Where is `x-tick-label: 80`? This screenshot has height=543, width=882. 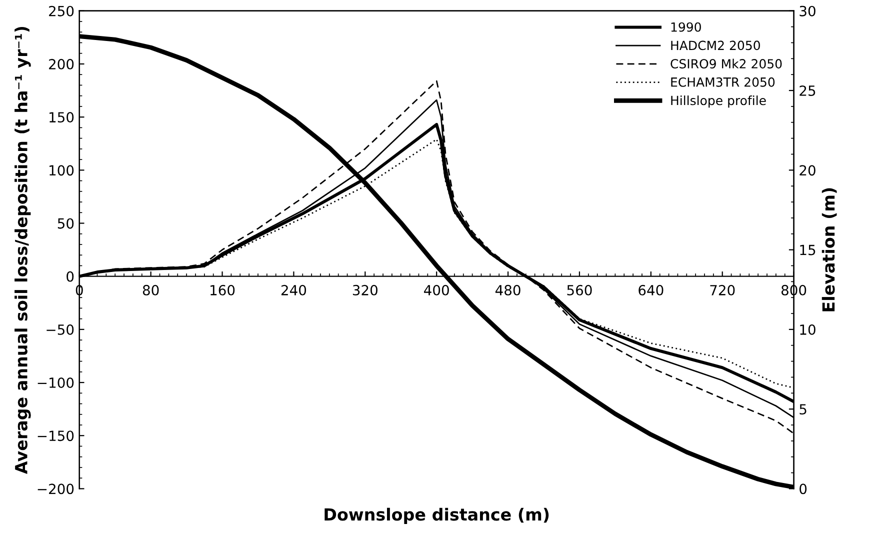 x-tick-label: 80 is located at coordinates (150, 290).